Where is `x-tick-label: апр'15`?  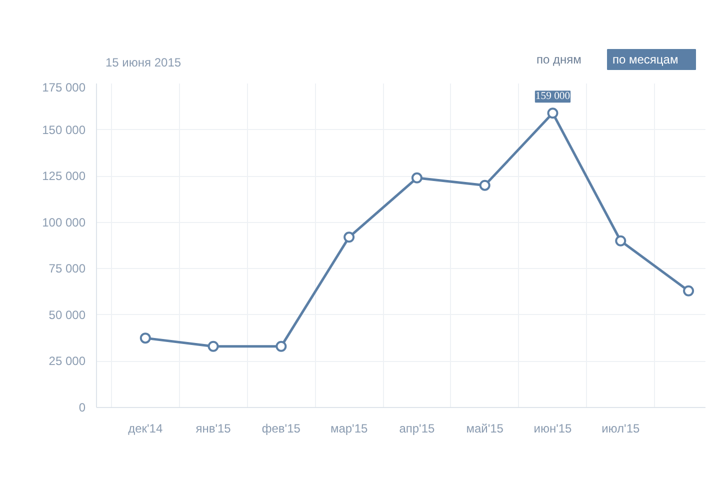 x-tick-label: апр'15 is located at coordinates (417, 429).